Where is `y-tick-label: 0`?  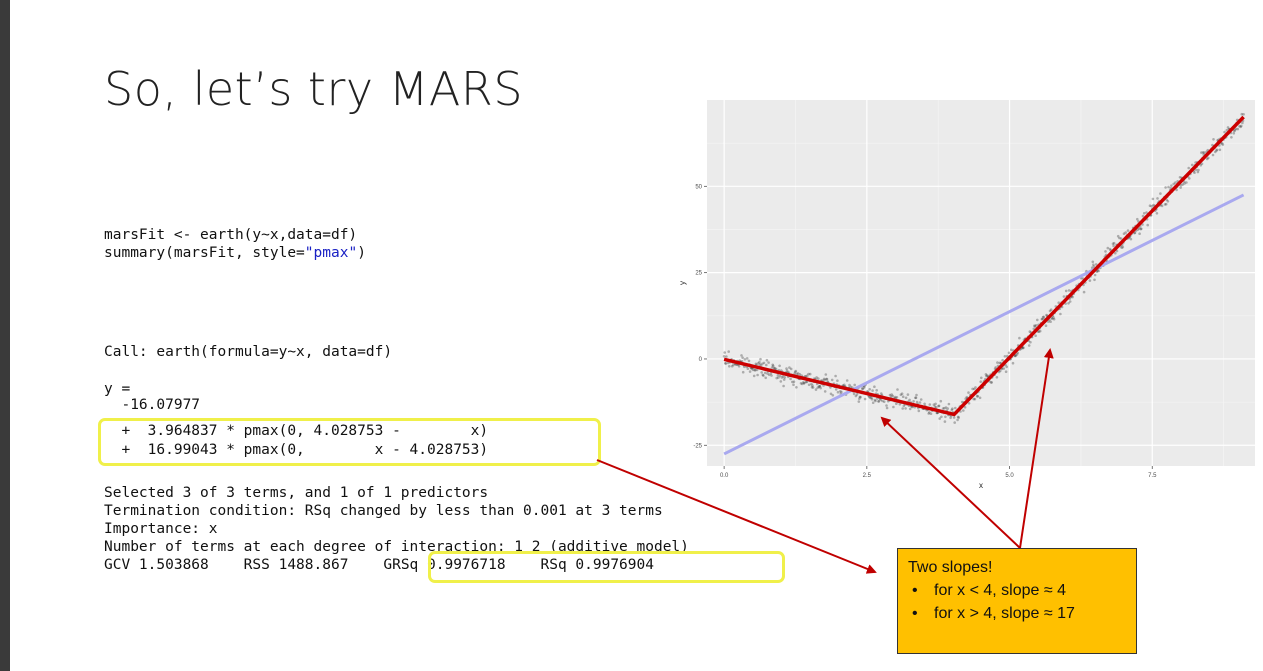 y-tick-label: 0 is located at coordinates (701, 360).